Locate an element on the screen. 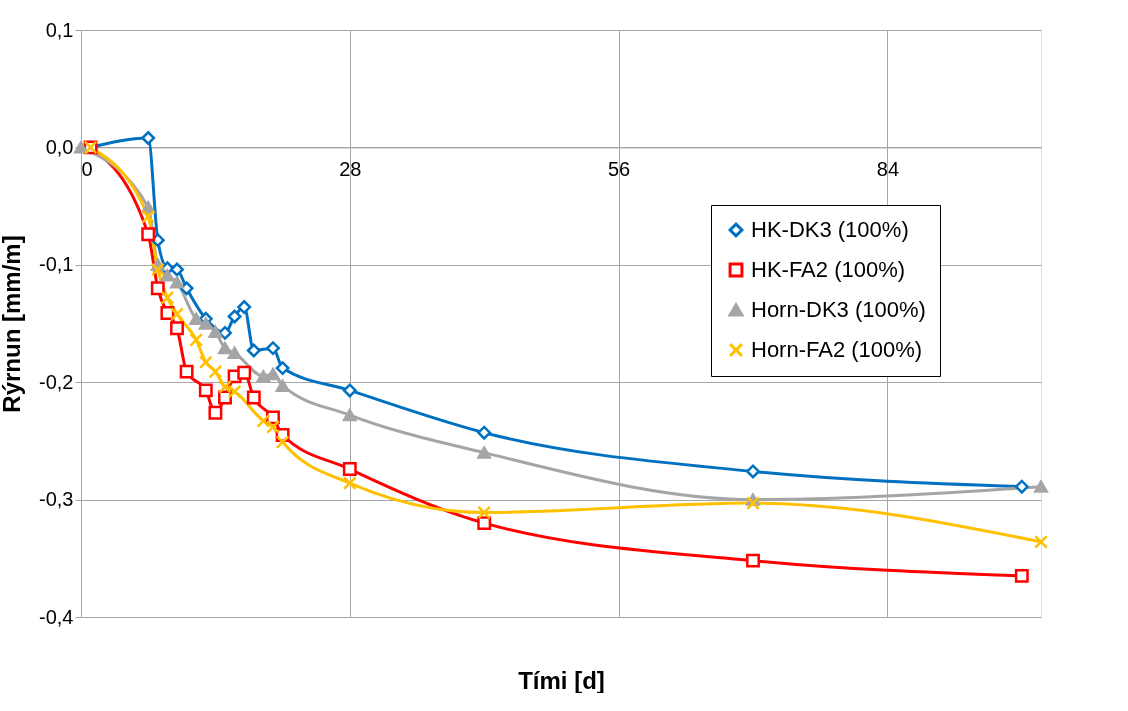  y-tick-label: -0,3 is located at coordinates (56, 499).